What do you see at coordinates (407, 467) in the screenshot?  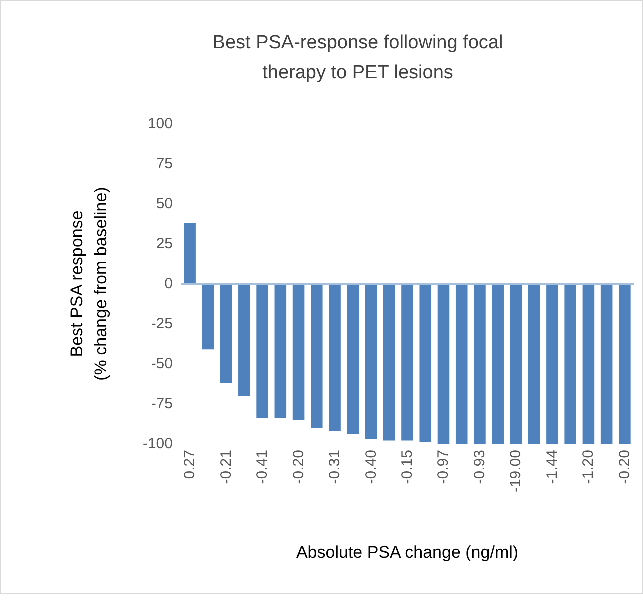 I see `x-tick-label: -0.15` at bounding box center [407, 467].